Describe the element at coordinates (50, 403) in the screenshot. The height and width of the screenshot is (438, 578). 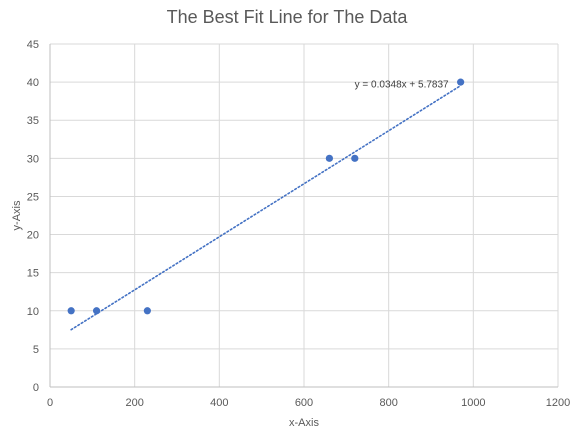
I see `x-tick-label: 0` at that location.